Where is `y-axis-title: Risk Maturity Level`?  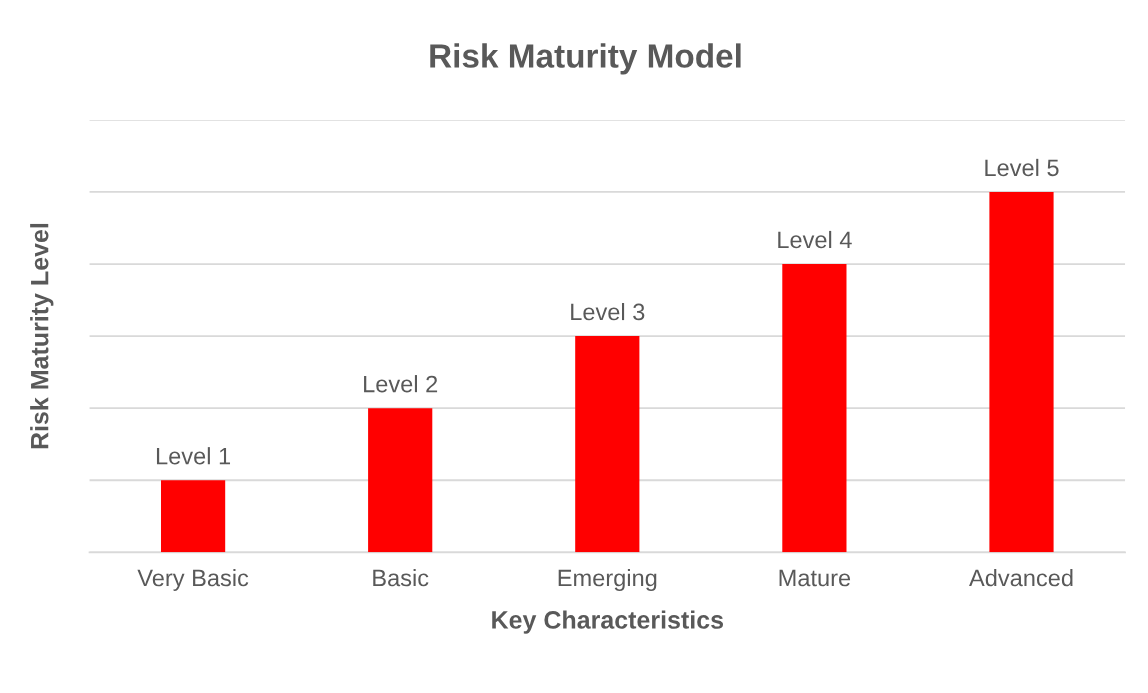
y-axis-title: Risk Maturity Level is located at coordinates (42, 336).